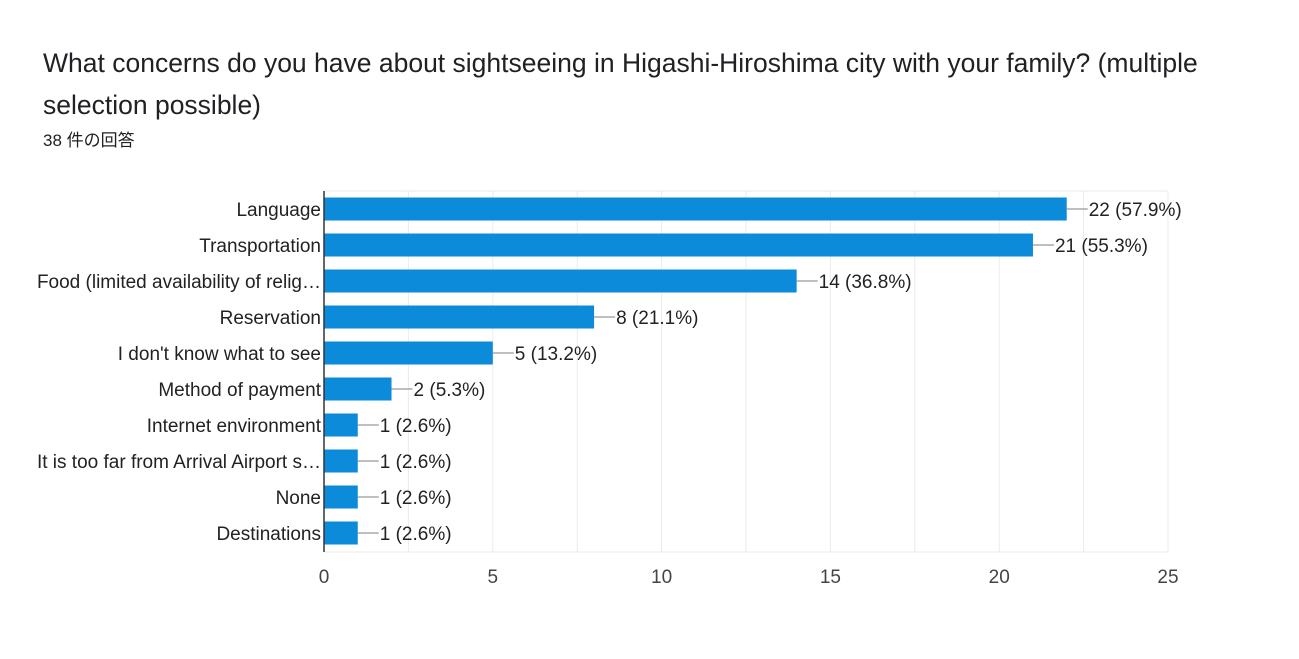 The image size is (1299, 659). What do you see at coordinates (278, 210) in the screenshot?
I see `category-label: Language` at bounding box center [278, 210].